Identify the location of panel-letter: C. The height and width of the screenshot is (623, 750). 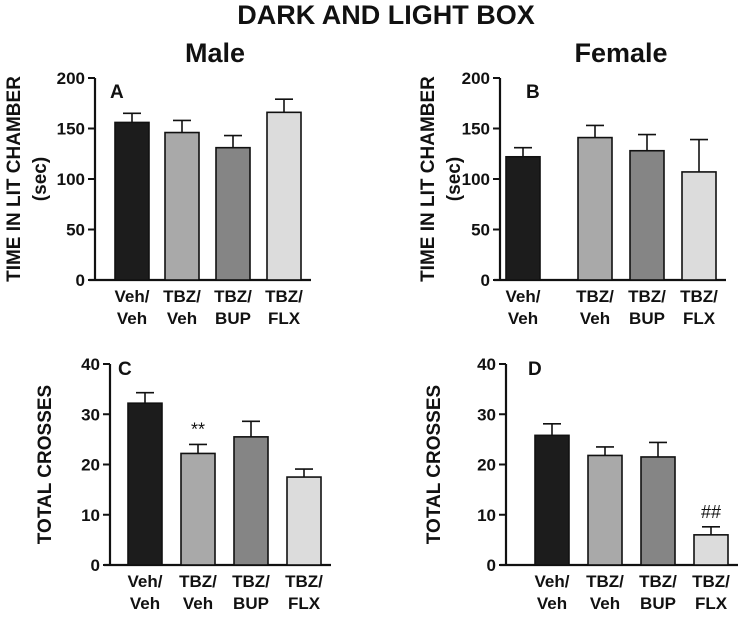
(125, 369).